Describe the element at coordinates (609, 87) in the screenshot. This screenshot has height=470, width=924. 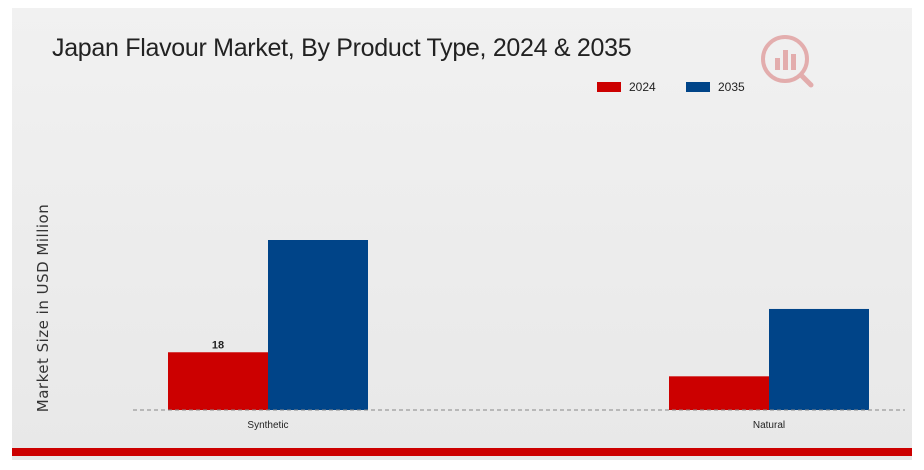
I see `legend-swatch-2024` at that location.